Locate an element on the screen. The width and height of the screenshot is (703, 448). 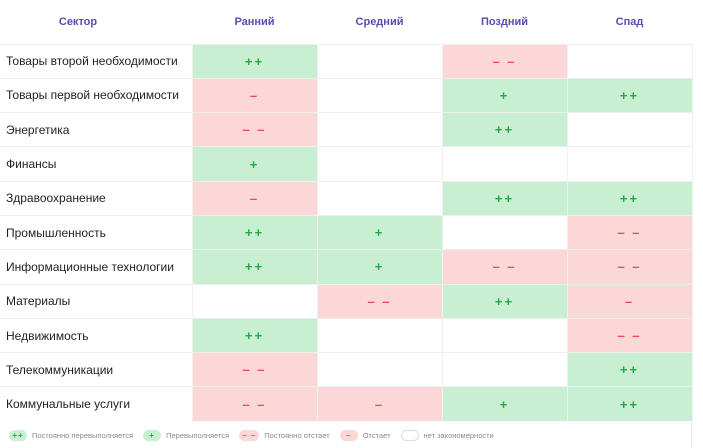
table-row: Телекоммуникации – – ++ is located at coordinates (346, 369).